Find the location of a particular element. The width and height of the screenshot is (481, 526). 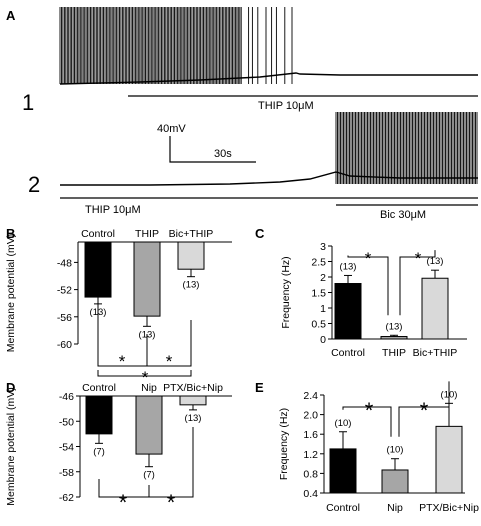

trace-1-spikes is located at coordinates (176, 45).